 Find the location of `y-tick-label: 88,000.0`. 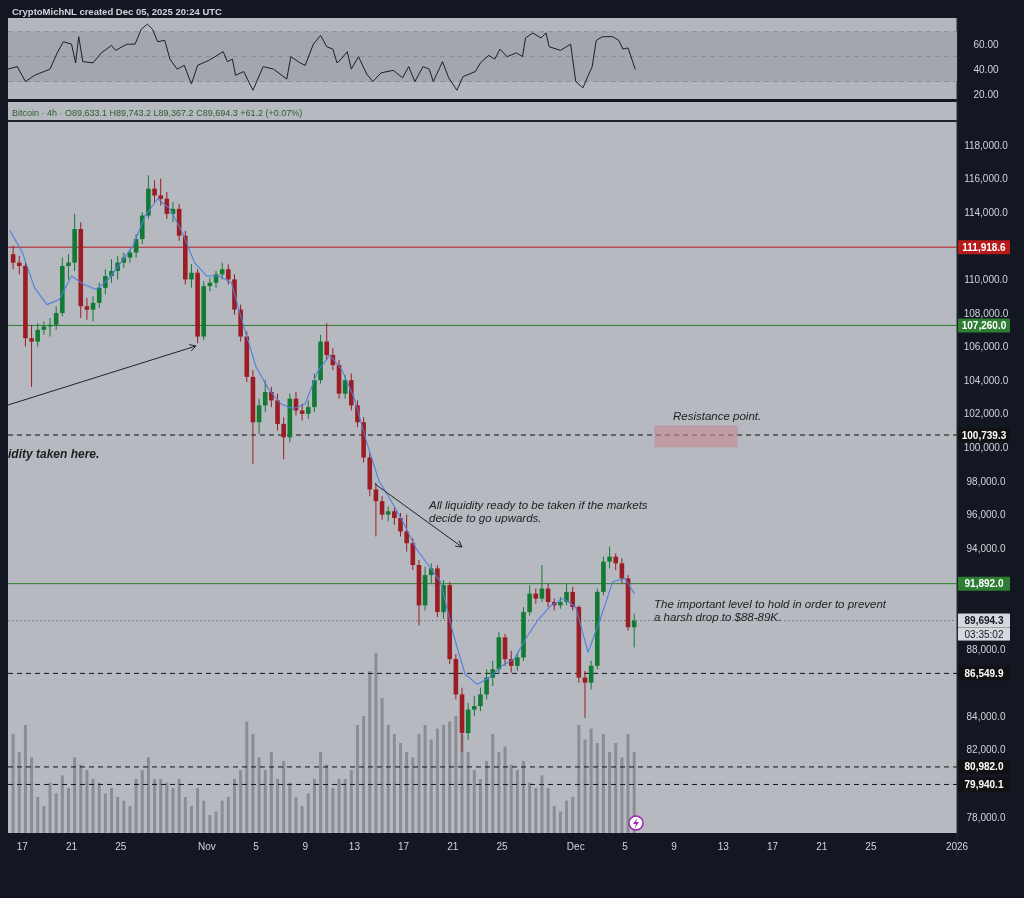

y-tick-label: 88,000.0 is located at coordinates (986, 649).